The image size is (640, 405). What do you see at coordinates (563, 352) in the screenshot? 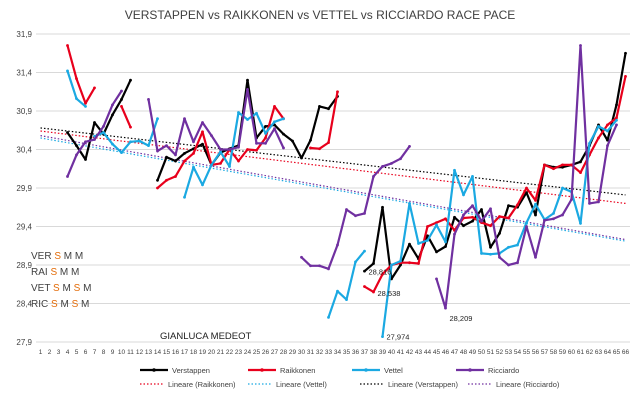
I see `x-tick-label: 59` at bounding box center [563, 352].